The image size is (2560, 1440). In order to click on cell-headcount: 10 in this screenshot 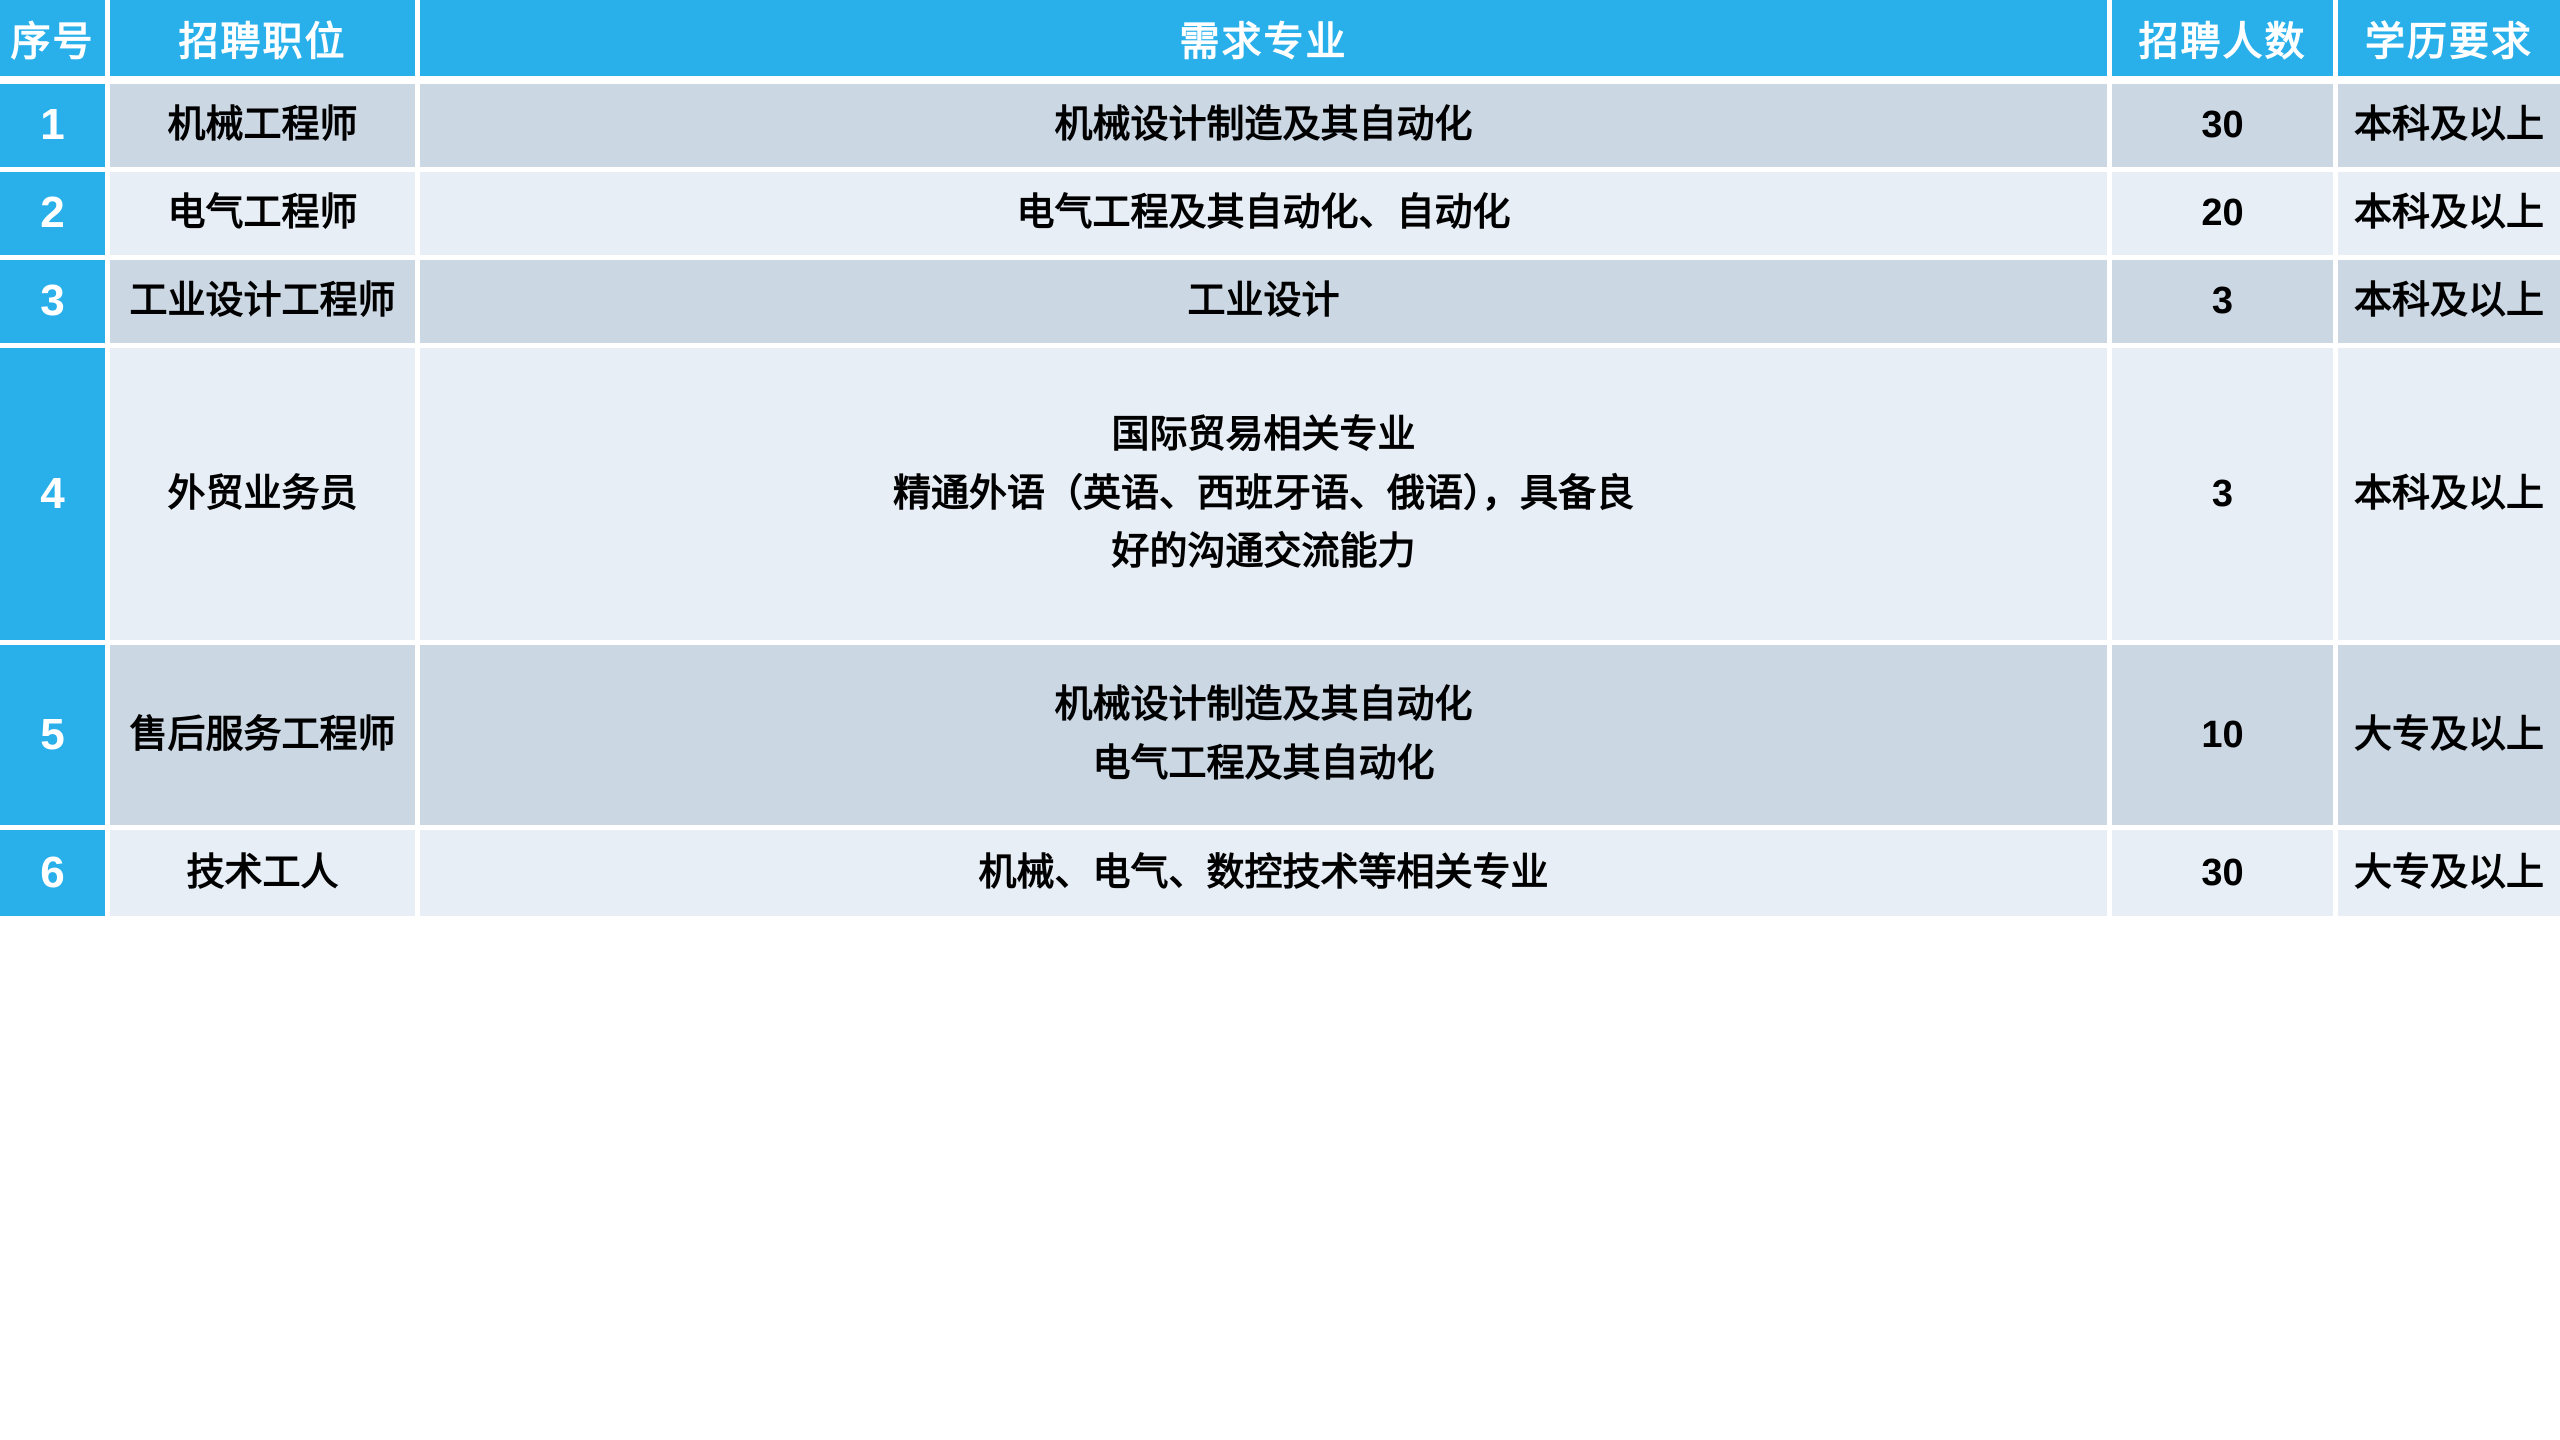, I will do `click(2225, 737)`.